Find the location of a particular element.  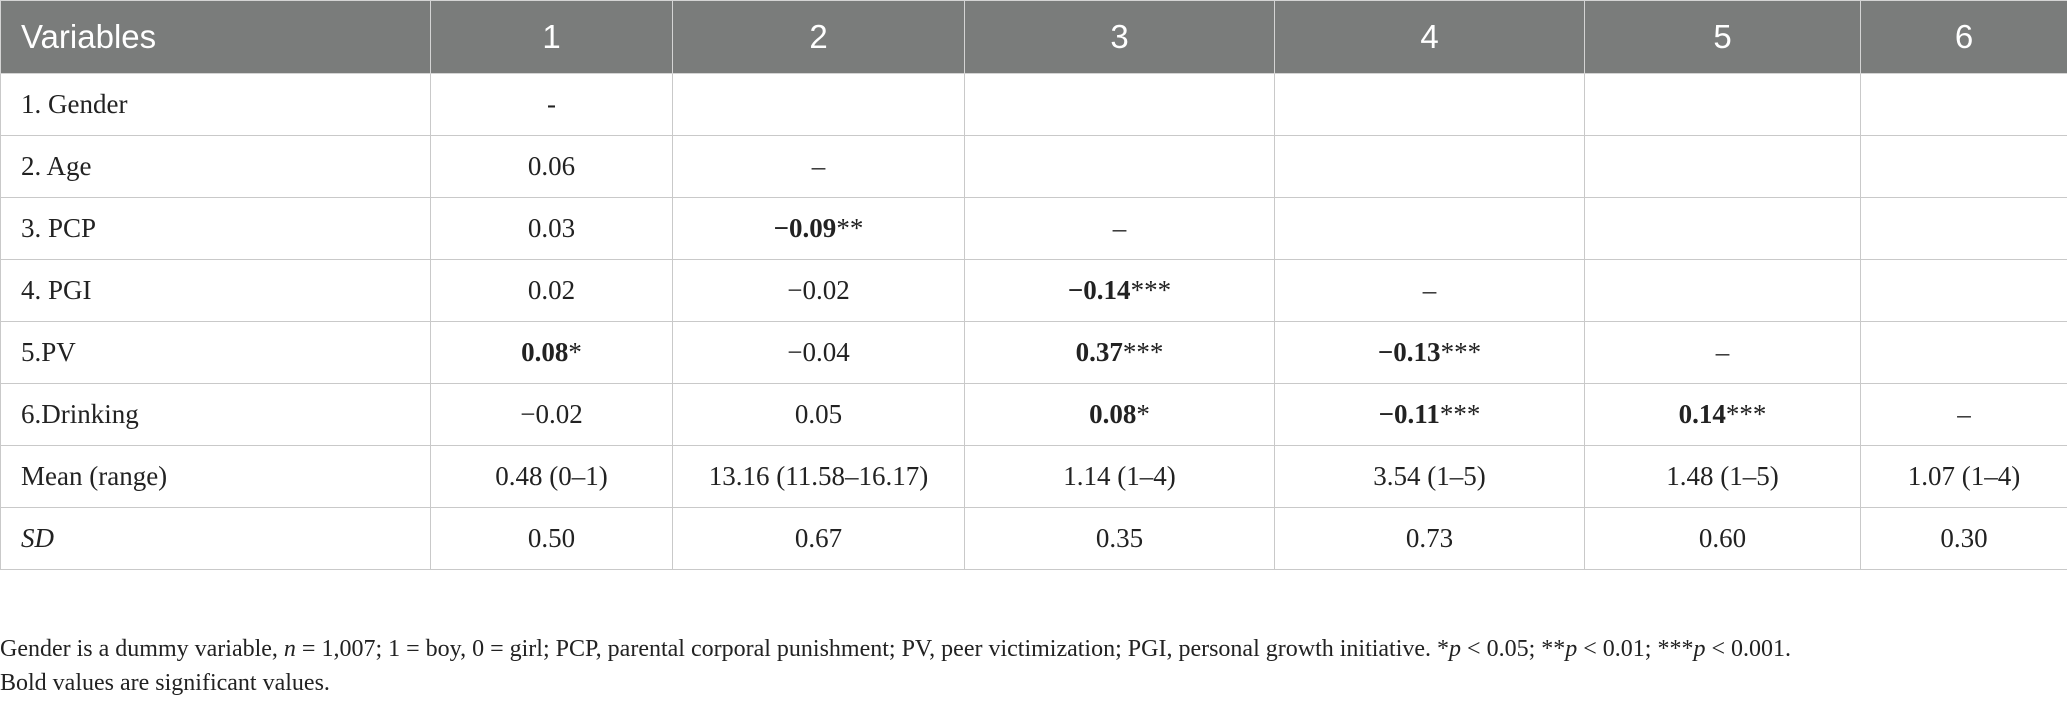

table-cell: 0.14*** is located at coordinates (1722, 414).